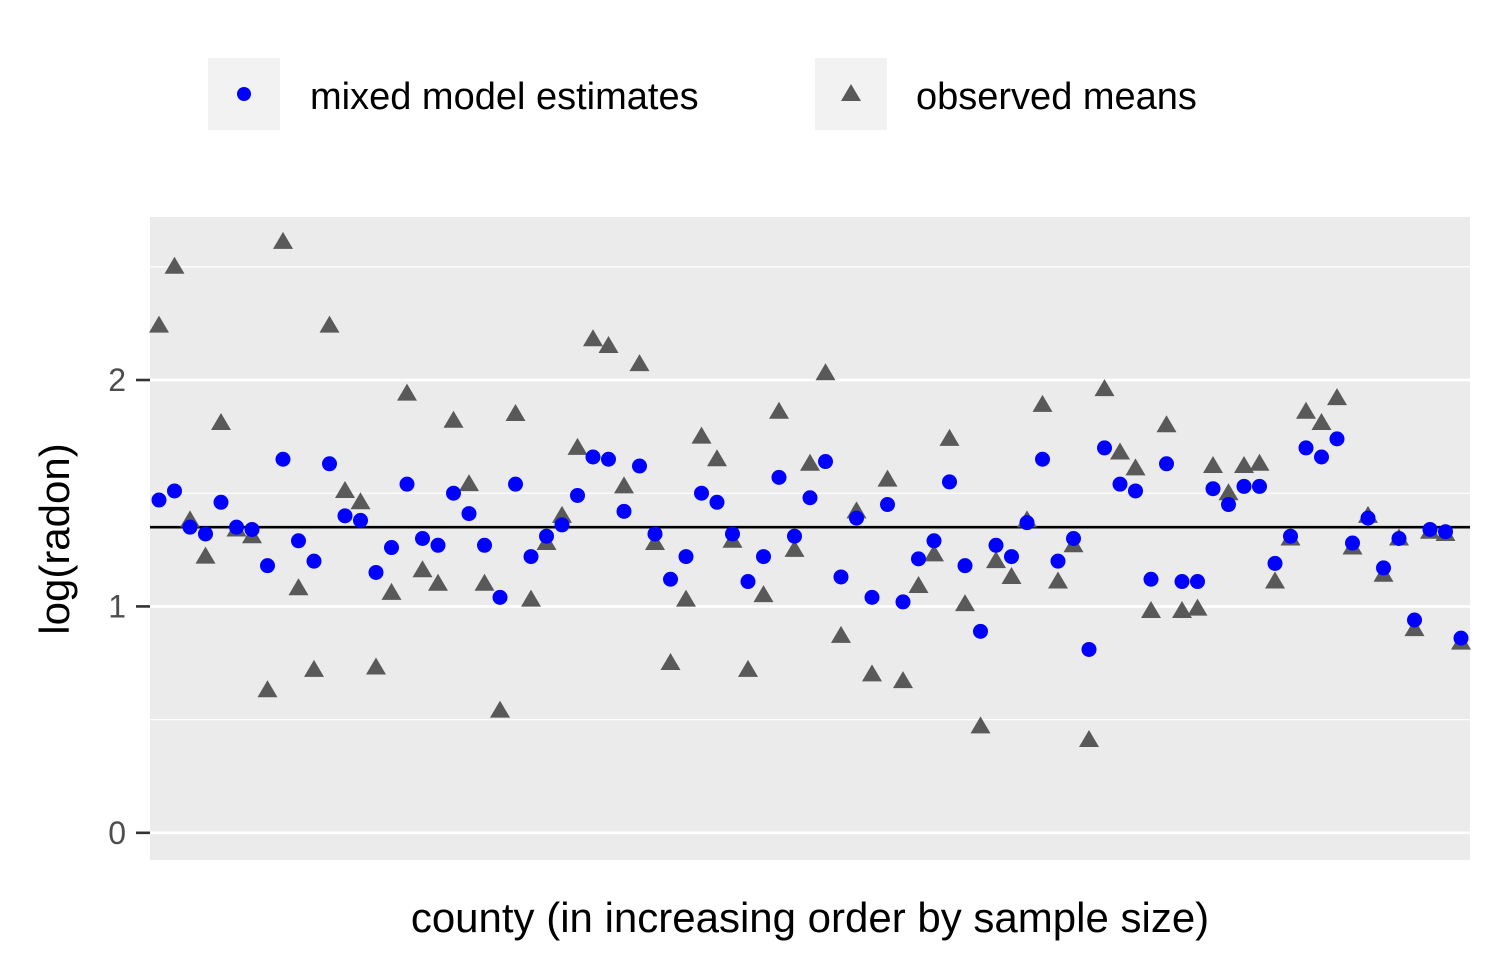 This screenshot has width=1500, height=975. What do you see at coordinates (244, 94) in the screenshot?
I see `legend-circle-icon` at bounding box center [244, 94].